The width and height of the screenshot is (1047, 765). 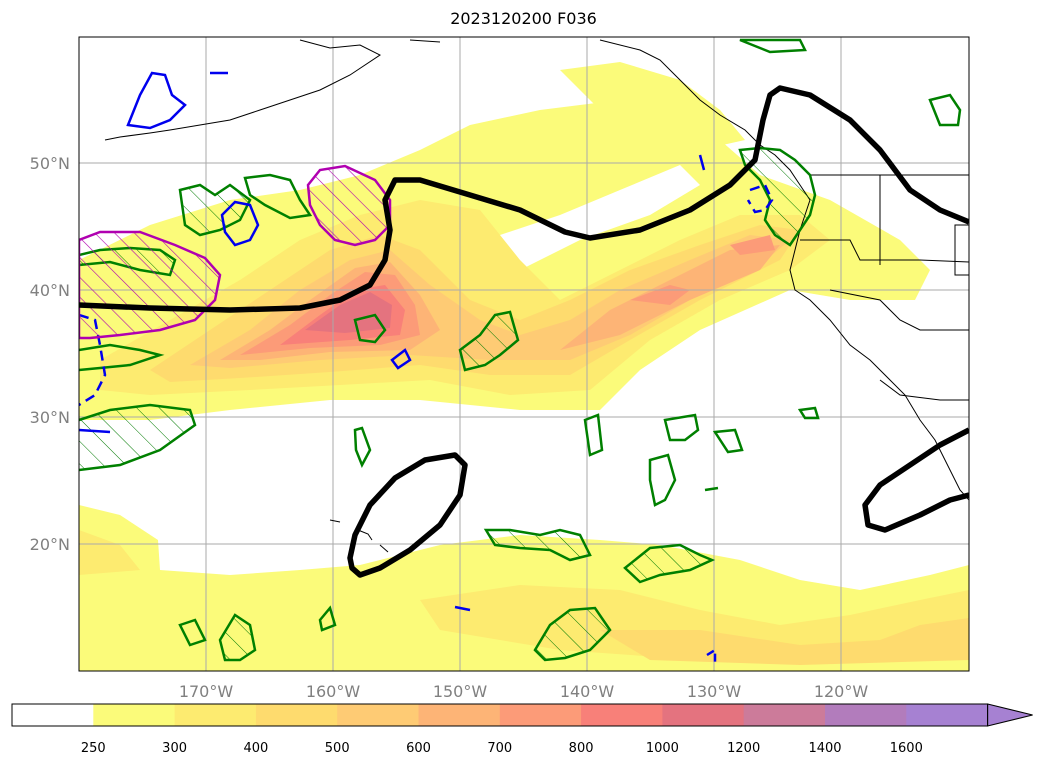 What do you see at coordinates (460, 691) in the screenshot?
I see `lon-label-150w: 150°W` at bounding box center [460, 691].